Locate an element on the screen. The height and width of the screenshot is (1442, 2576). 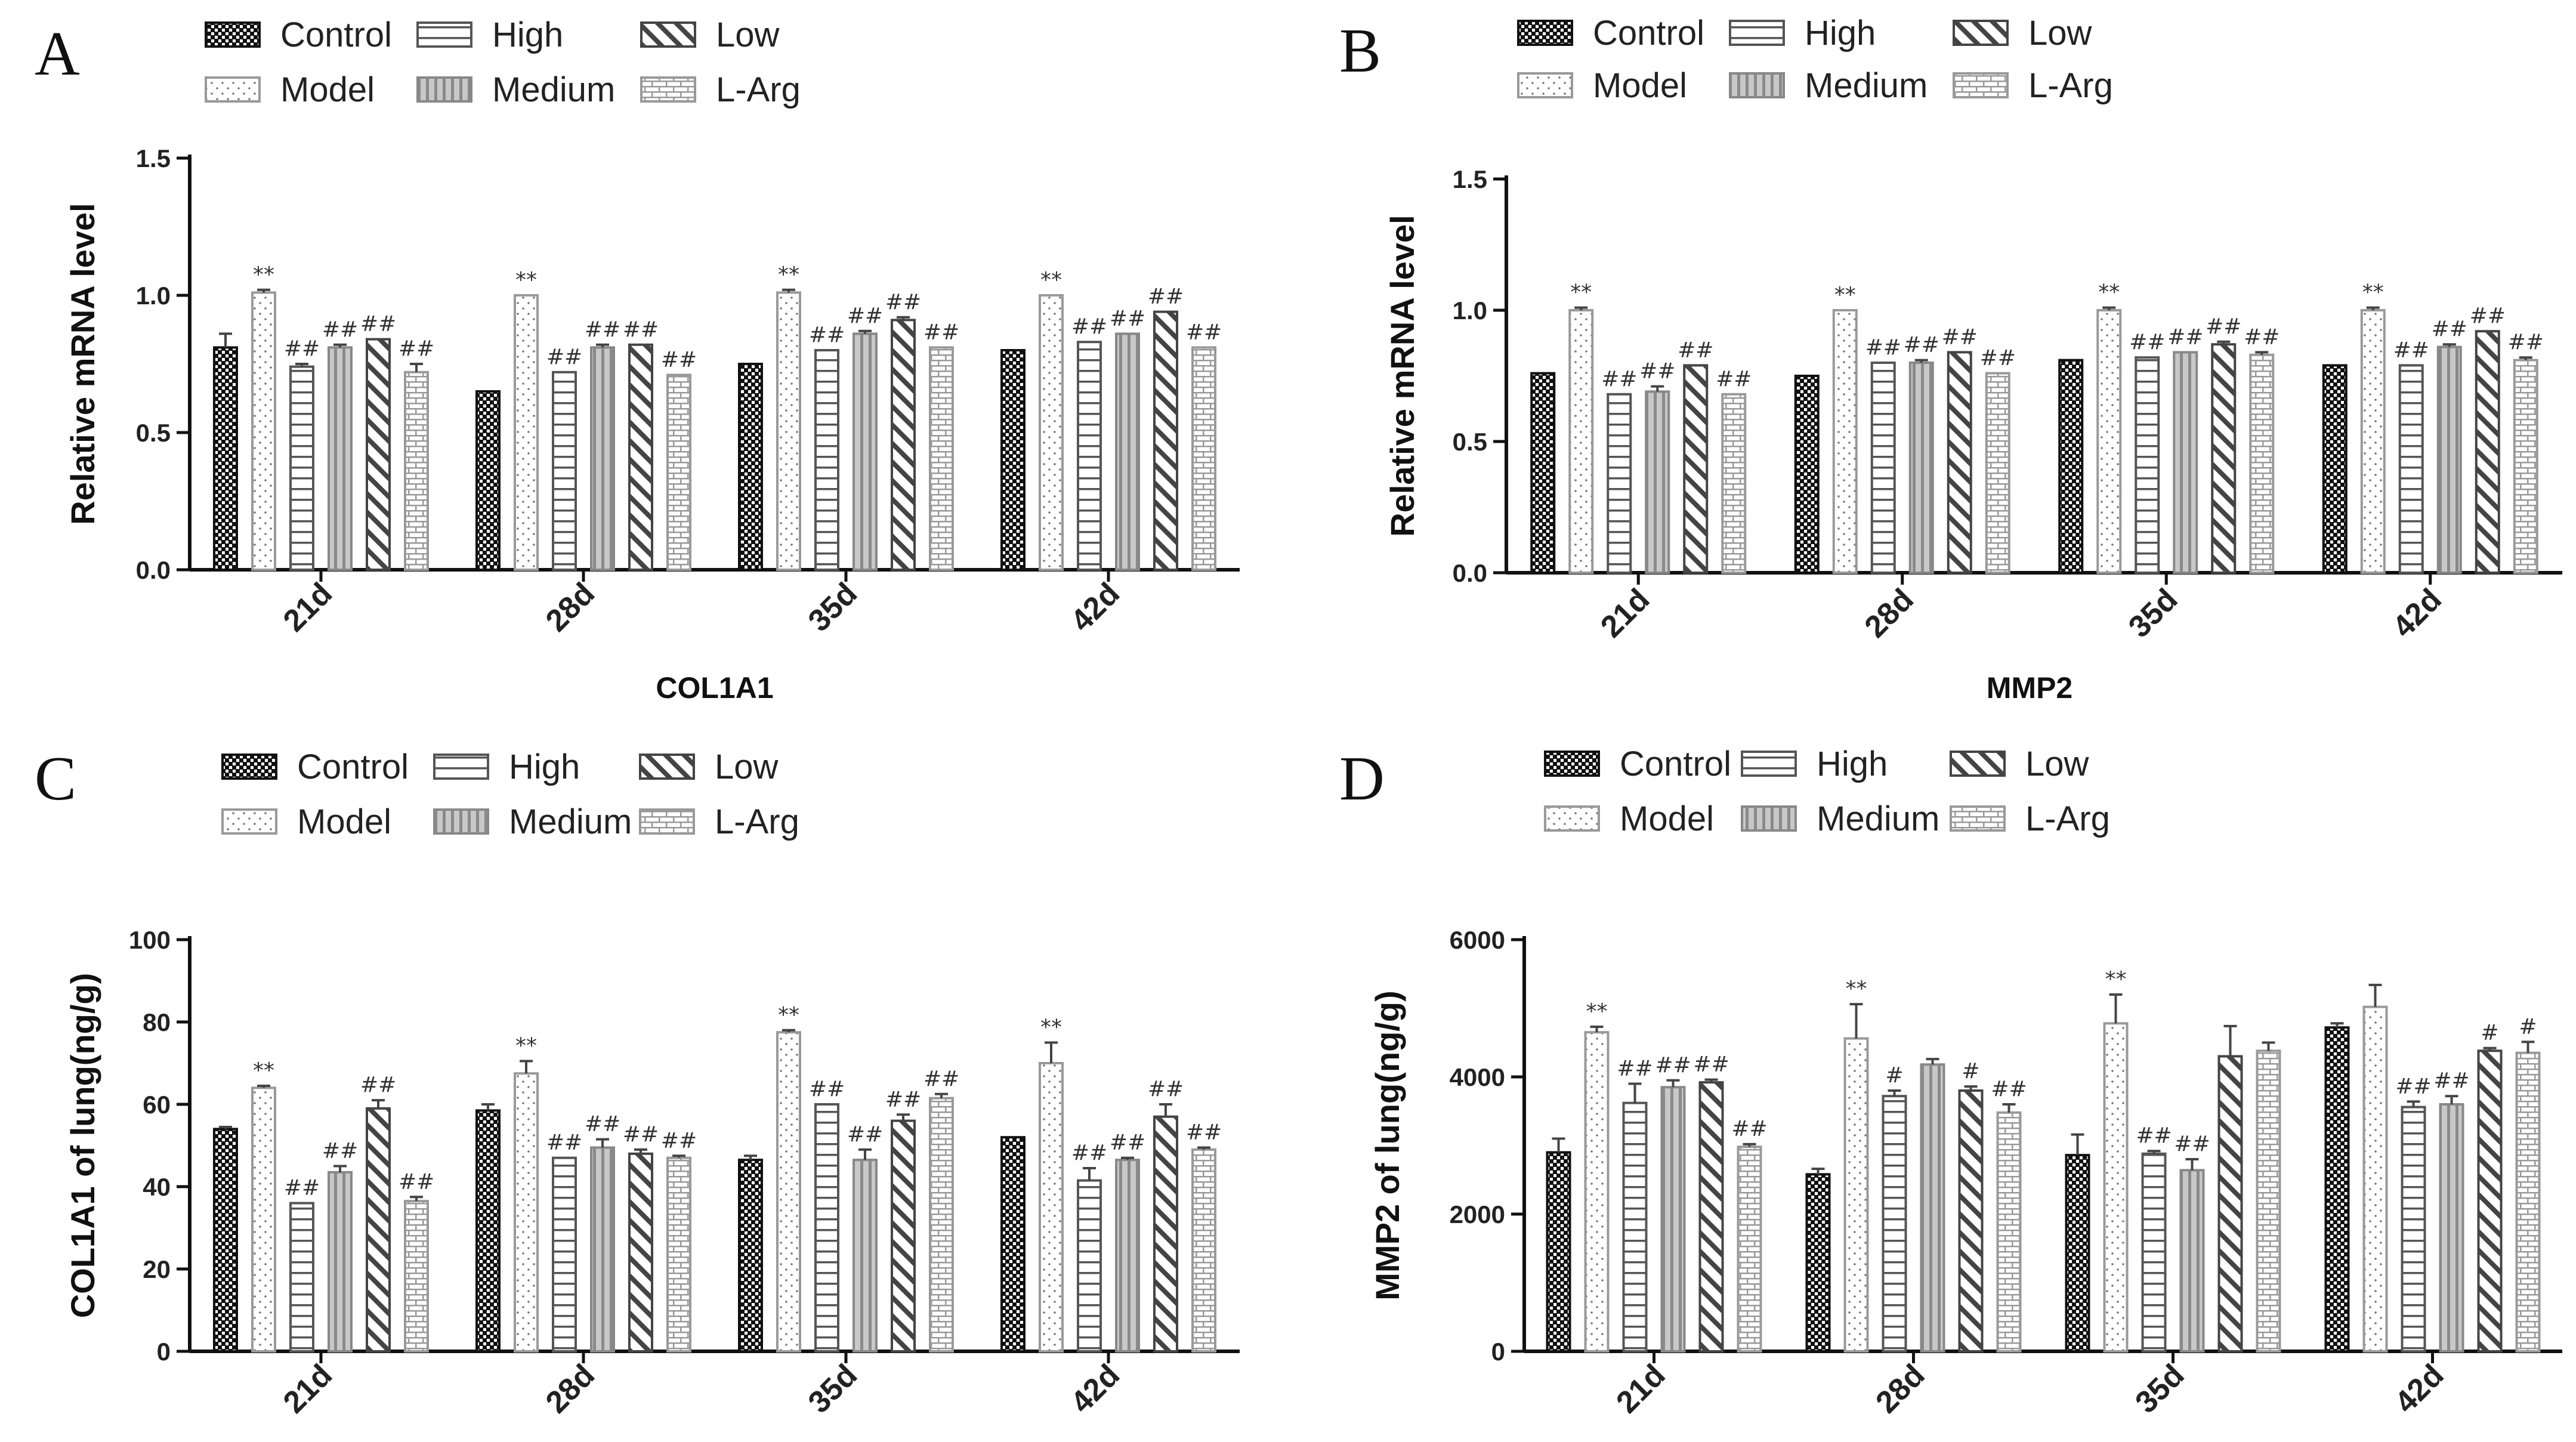
y-tick-label: 40 is located at coordinates (157, 1187).